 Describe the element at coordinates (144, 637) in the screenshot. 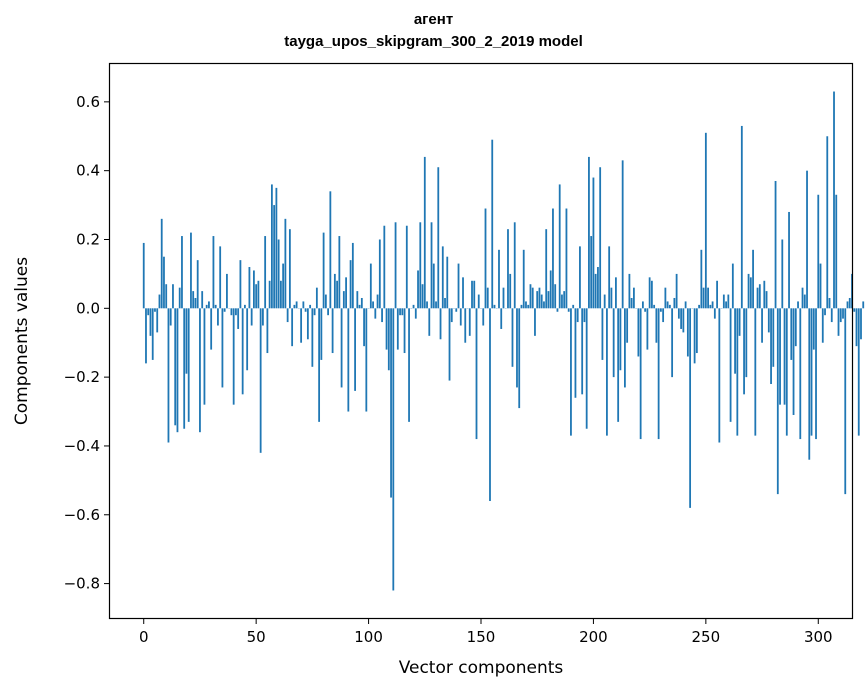

I see `x-tick-label: 0` at that location.